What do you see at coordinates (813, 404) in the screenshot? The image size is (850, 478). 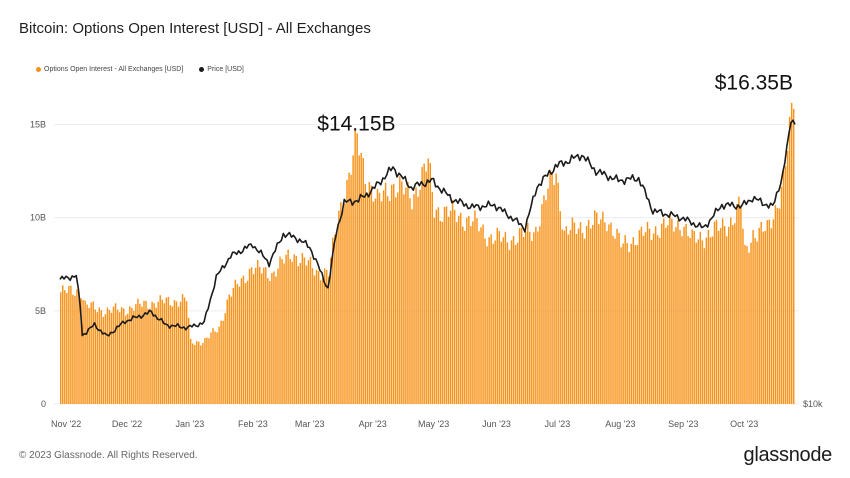 I see `right-axis-label: $10k` at bounding box center [813, 404].